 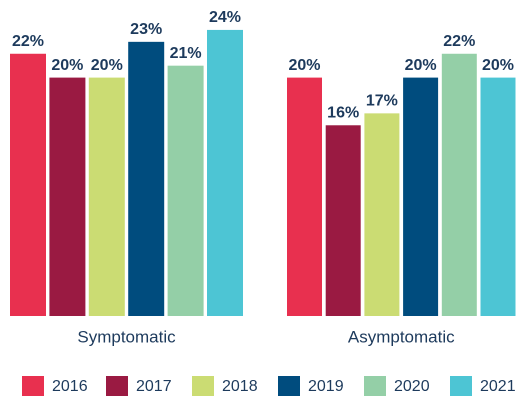 What do you see at coordinates (154, 386) in the screenshot?
I see `legend-label: 2017` at bounding box center [154, 386].